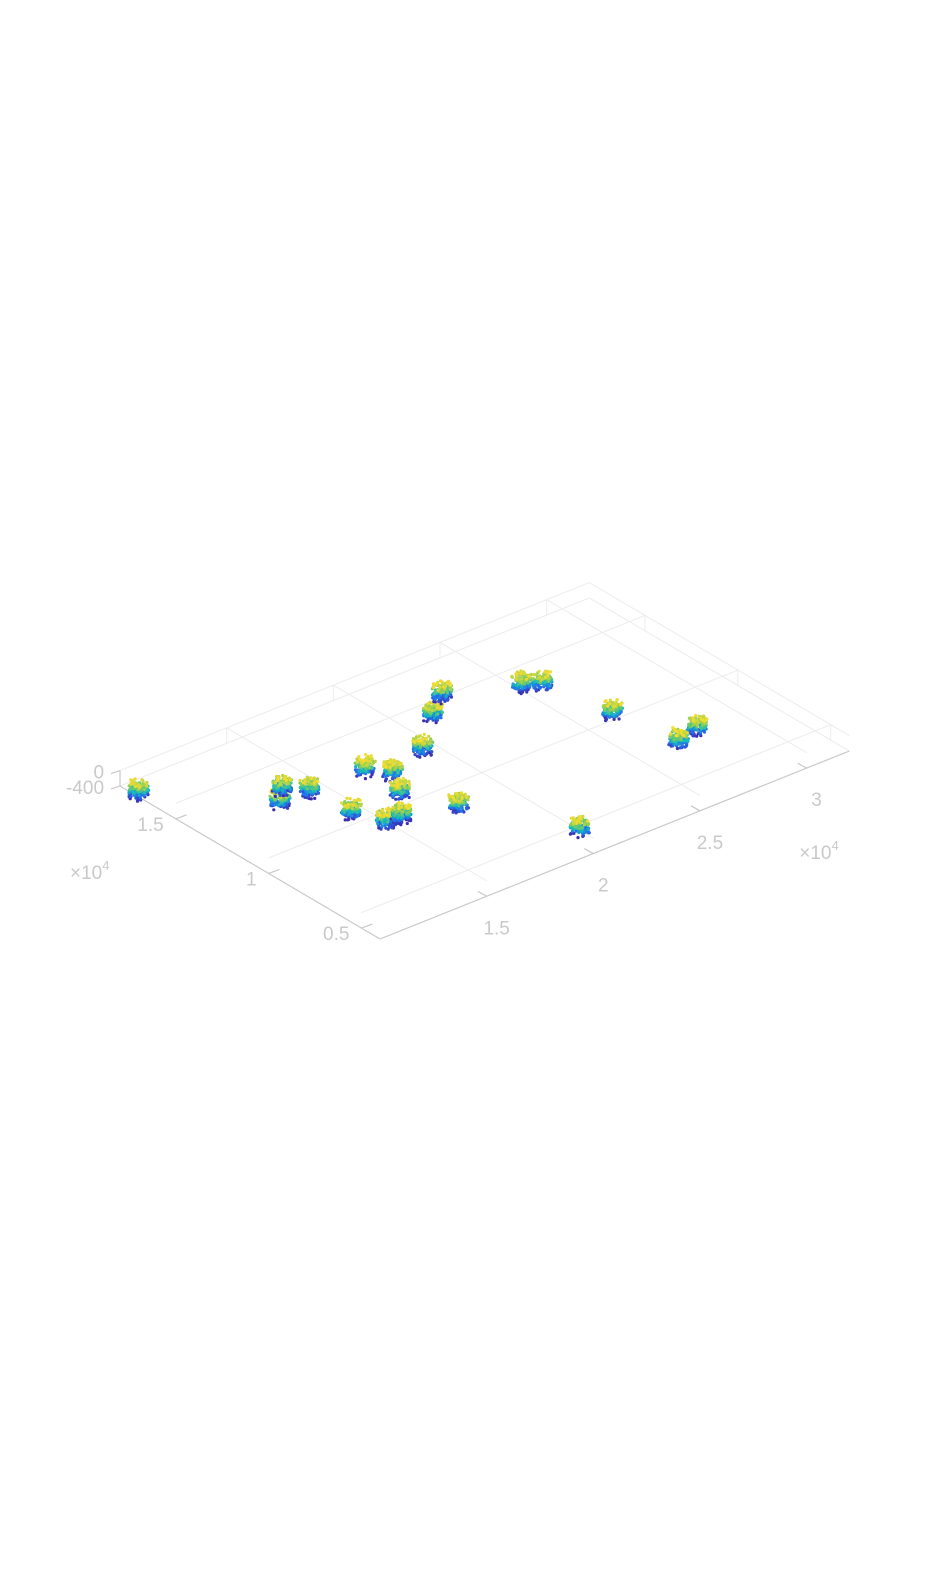  Describe the element at coordinates (354, 677) in the screenshot. I see `grid-line-z-back` at that location.